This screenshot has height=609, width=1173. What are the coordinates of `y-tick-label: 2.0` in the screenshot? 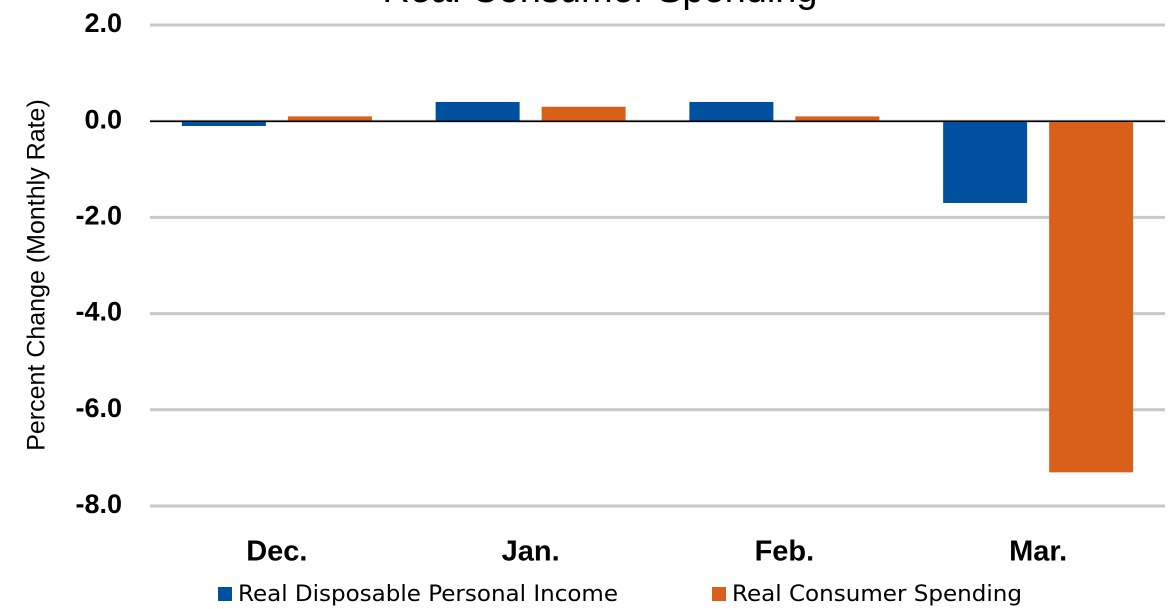 It's located at (103, 23).